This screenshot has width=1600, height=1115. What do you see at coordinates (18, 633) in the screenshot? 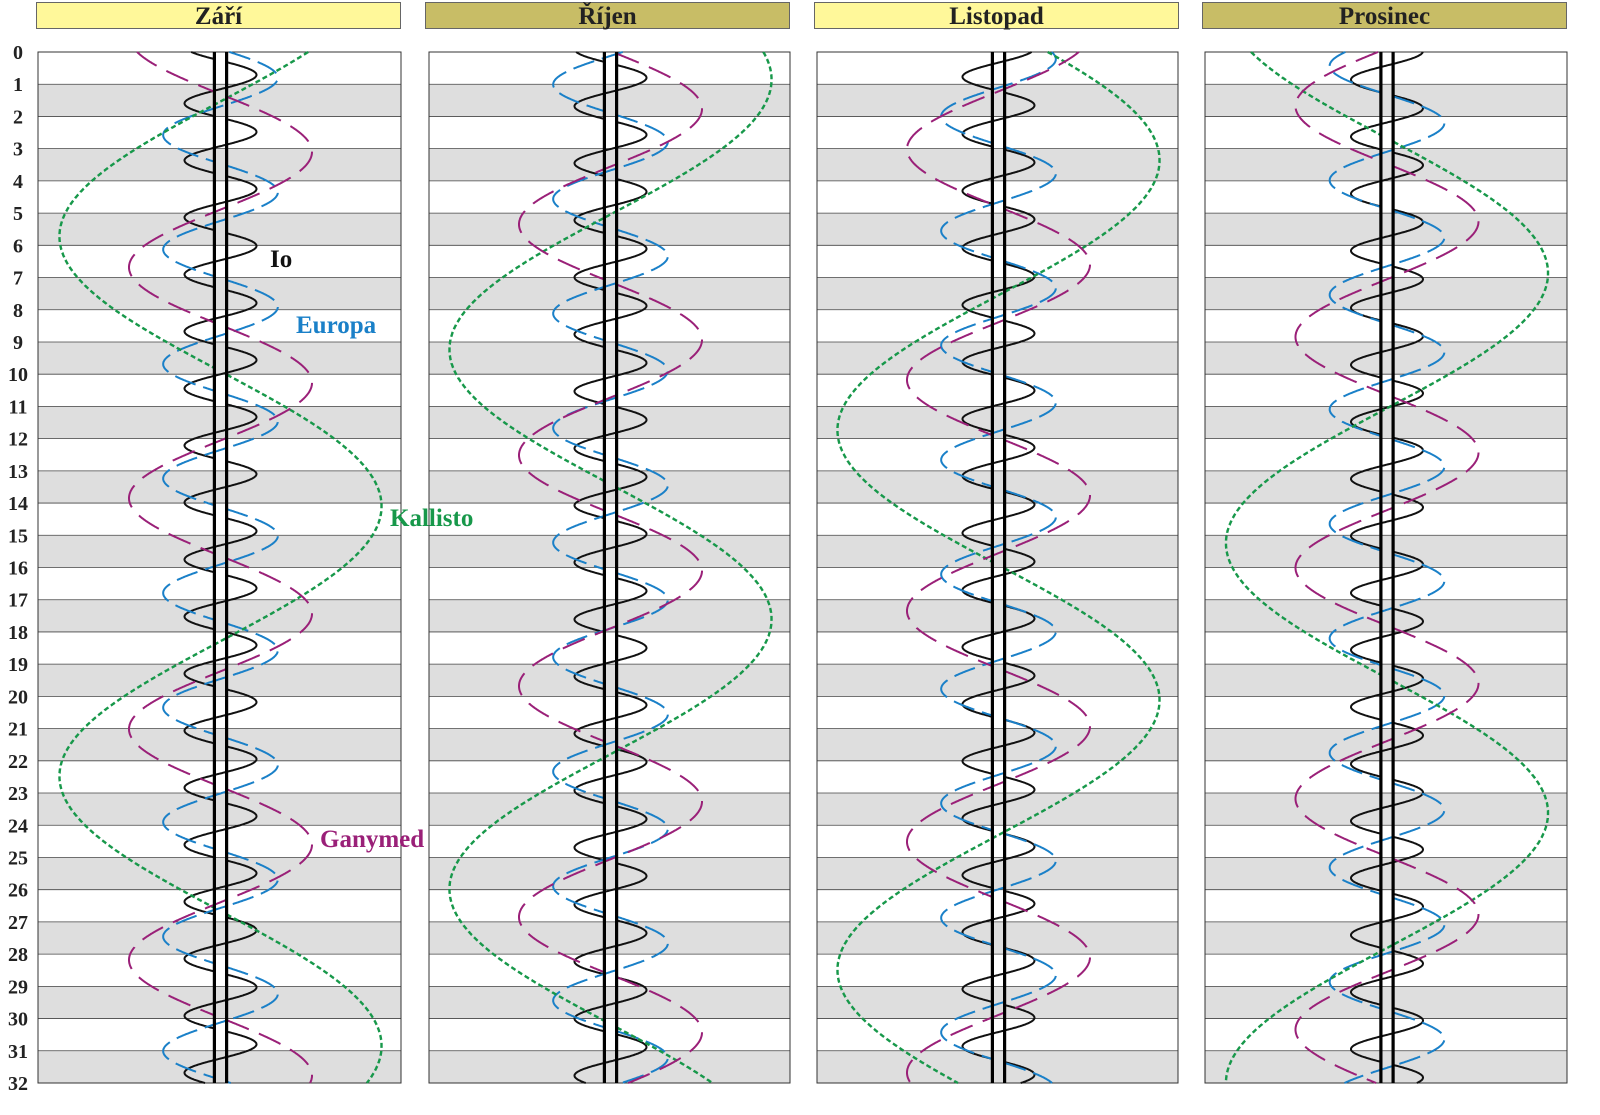
I see `y-tick-label: 18` at bounding box center [18, 633].